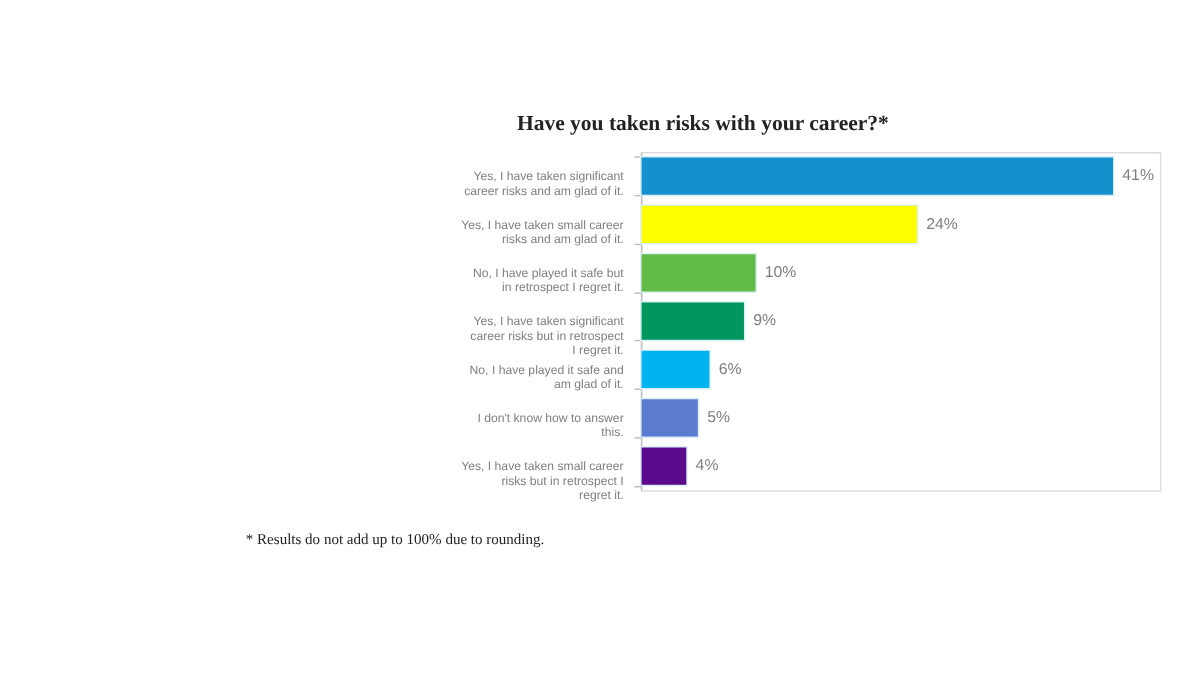  I want to click on data-label: 5%, so click(718, 417).